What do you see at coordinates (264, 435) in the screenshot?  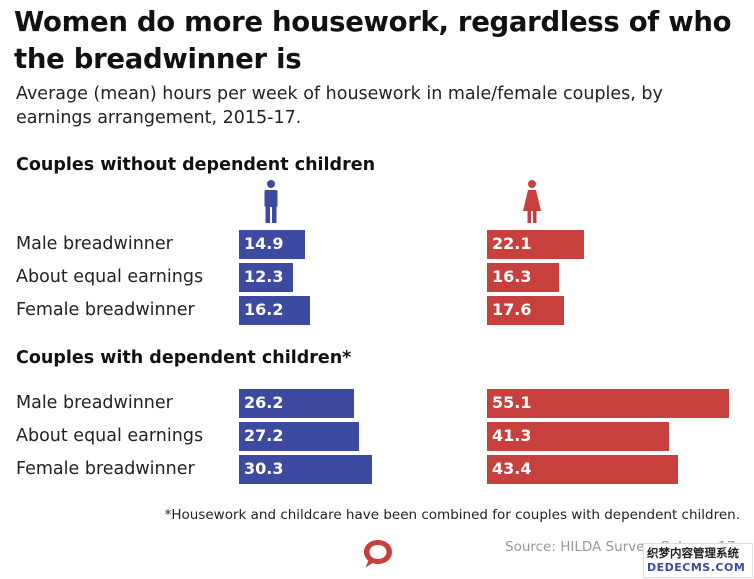 I see `bar-value-label: 27.2` at bounding box center [264, 435].